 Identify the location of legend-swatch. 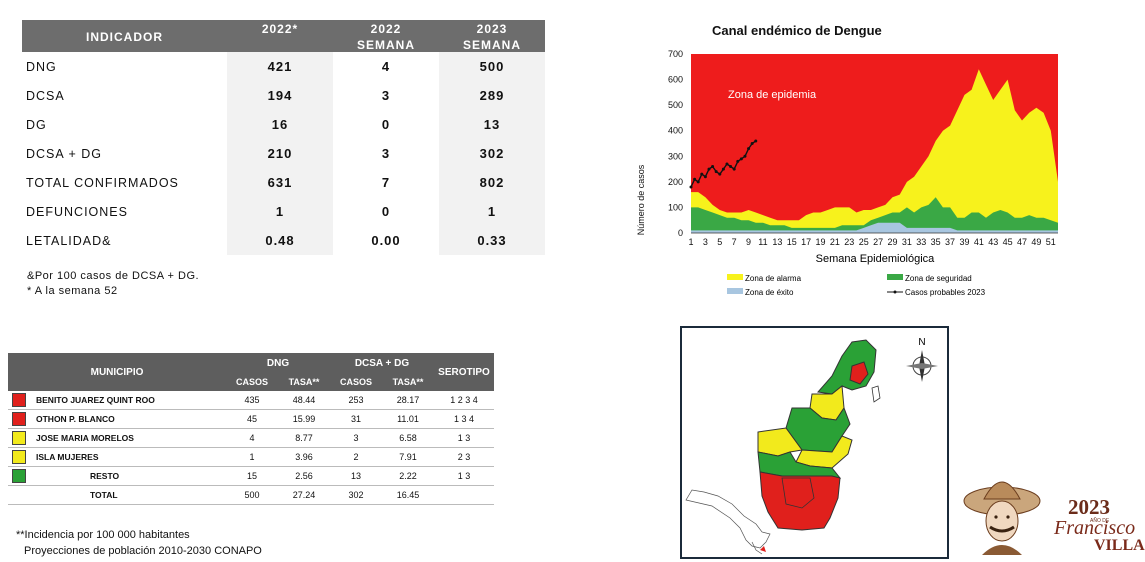
(735, 277).